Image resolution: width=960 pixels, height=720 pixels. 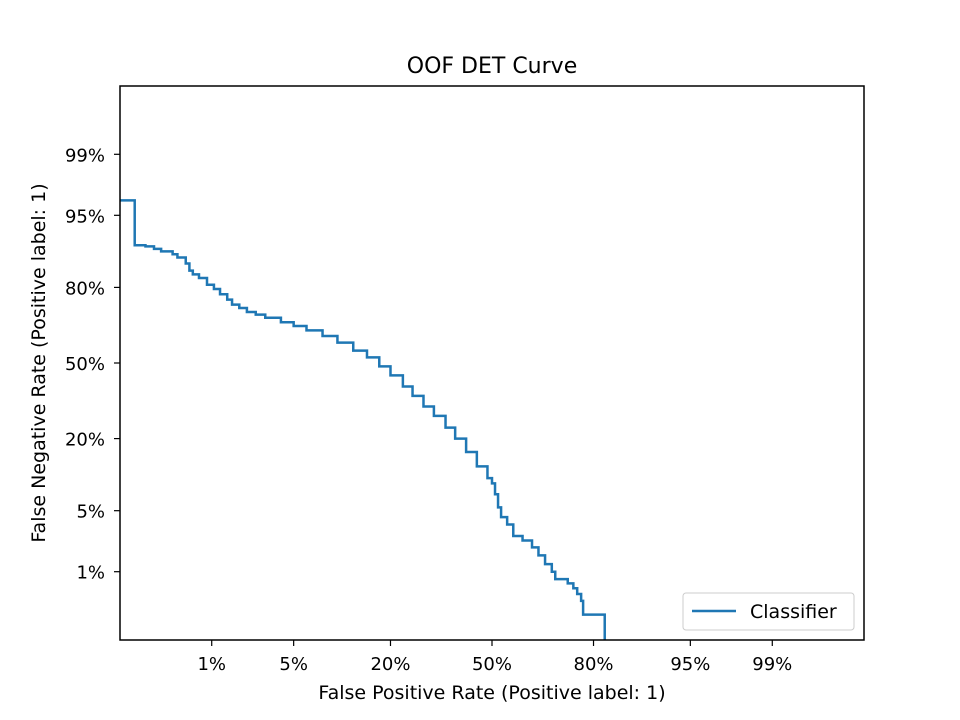 I want to click on x-tick-label: 99%, so click(x=772, y=664).